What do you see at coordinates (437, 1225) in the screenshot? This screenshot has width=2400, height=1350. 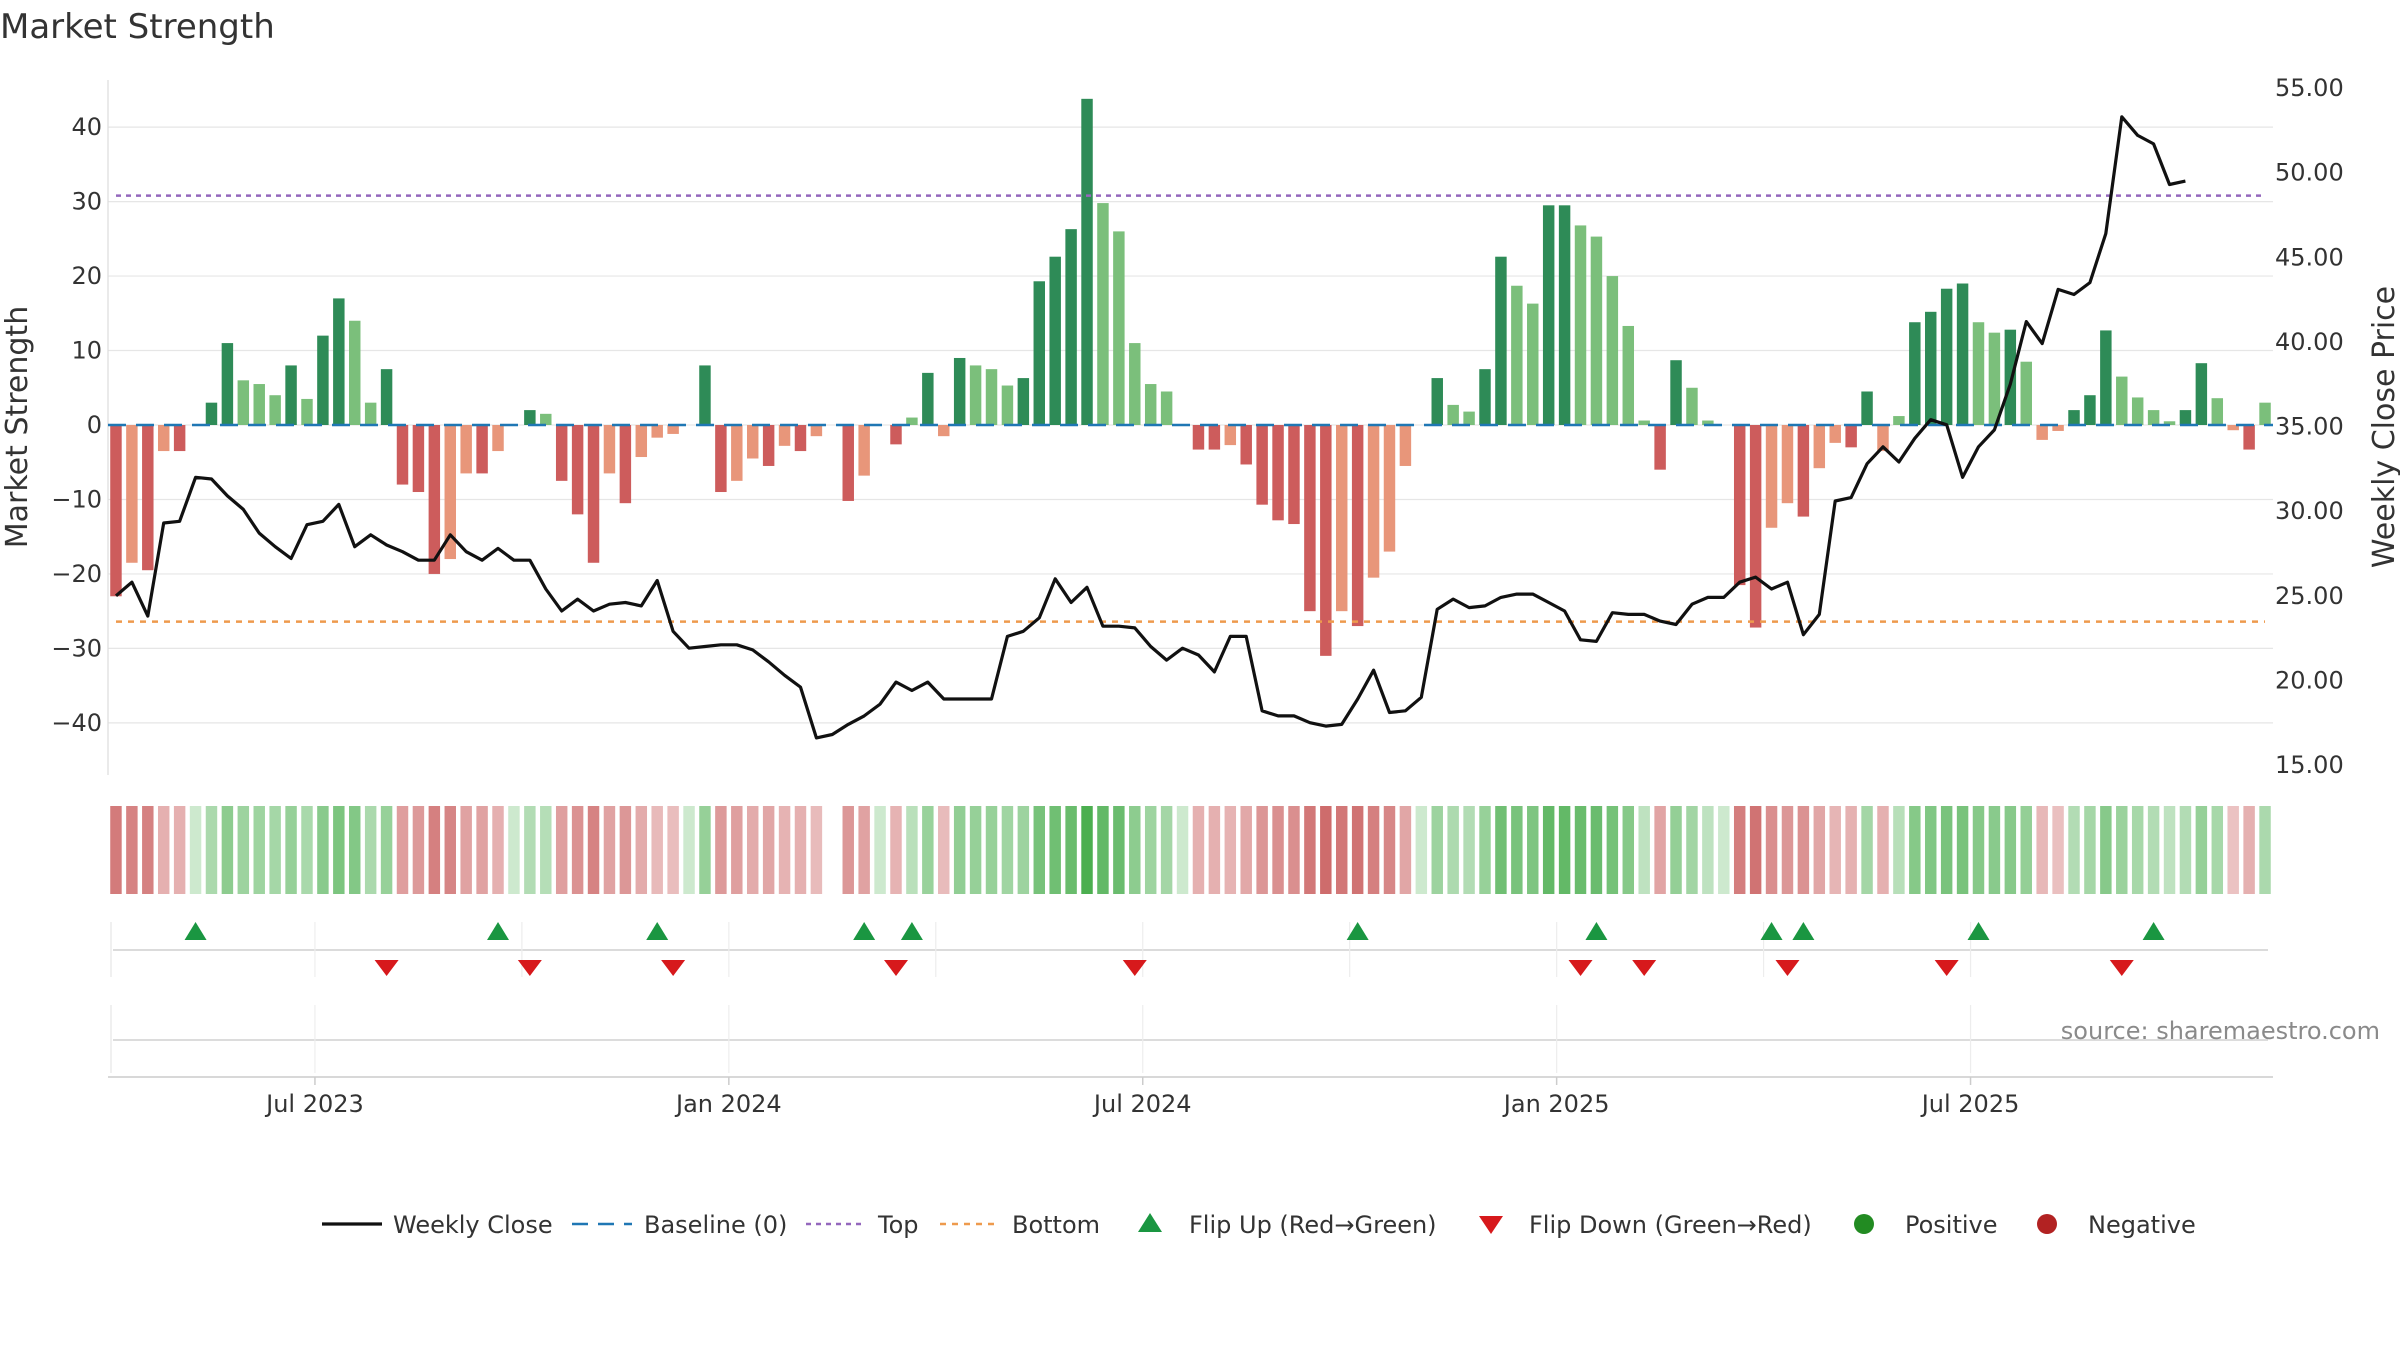 I see `legend-item-weekly-close: Weekly Close` at bounding box center [437, 1225].